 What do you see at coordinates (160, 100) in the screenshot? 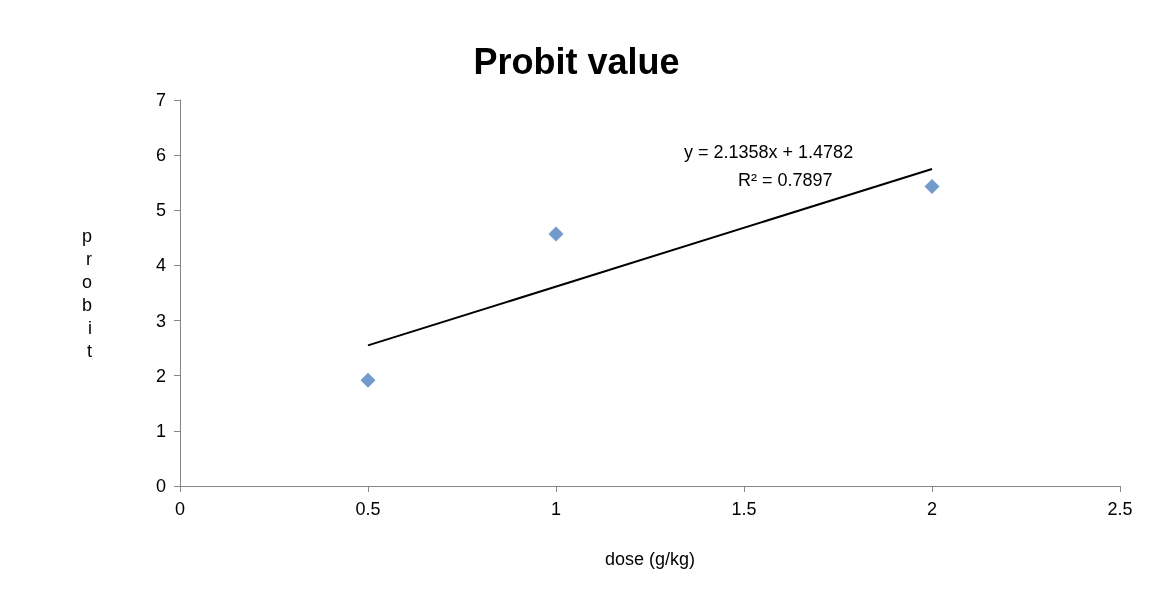
I see `y-tick-label: 7` at bounding box center [160, 100].